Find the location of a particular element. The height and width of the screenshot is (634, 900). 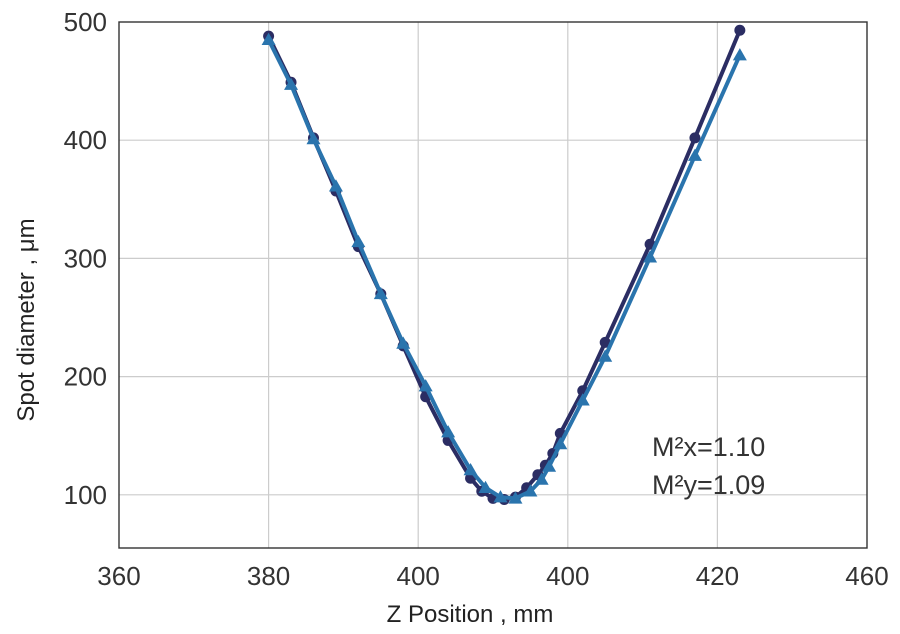

y-axis-title: Spot diameter , μm is located at coordinates (26, 319).